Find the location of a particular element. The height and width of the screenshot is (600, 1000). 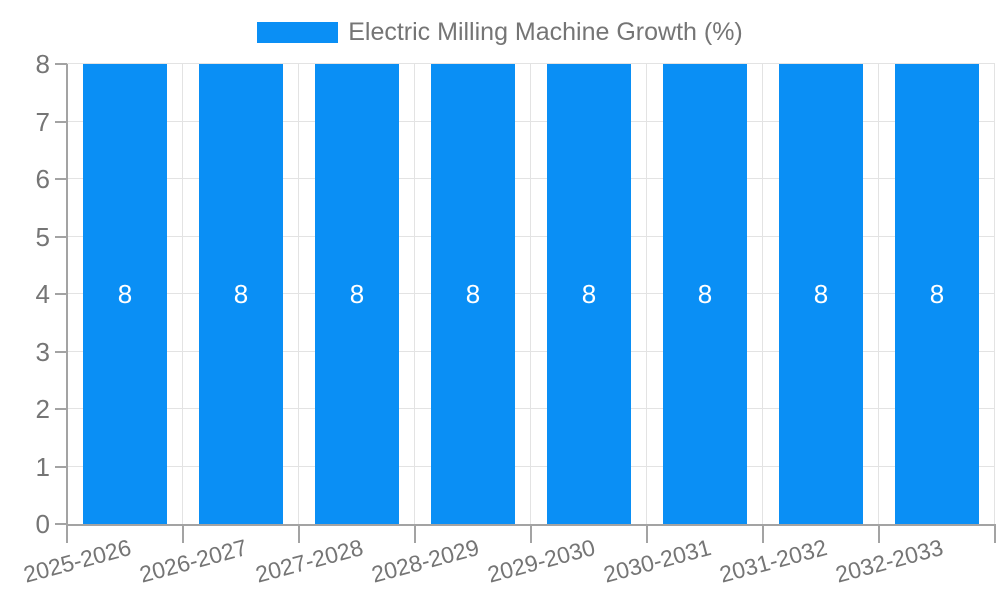

y-axis-label: 8 is located at coordinates (42, 64).